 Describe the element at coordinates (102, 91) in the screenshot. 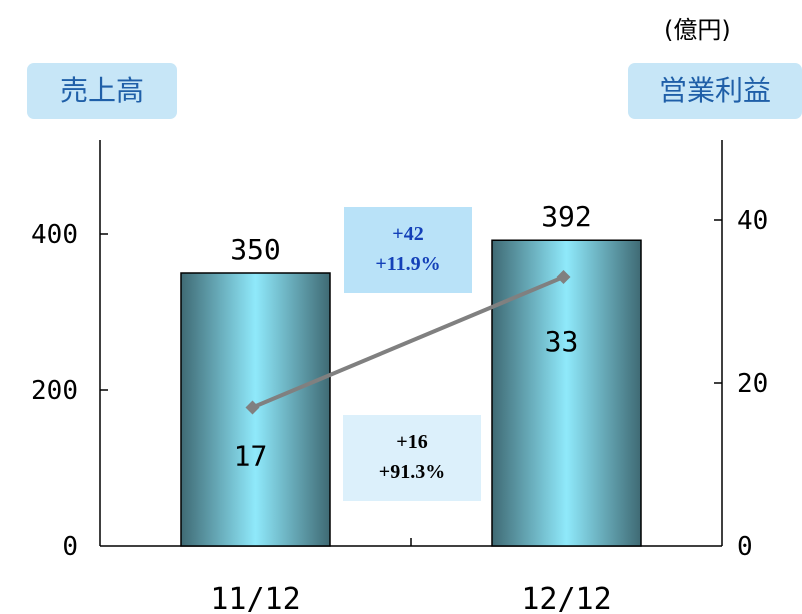

I see `left-axis-tag: 売上高` at that location.